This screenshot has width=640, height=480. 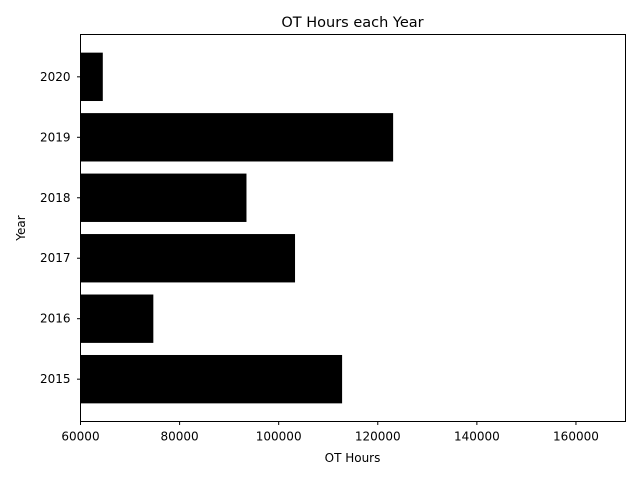 I want to click on x-axis-label: OT Hours, so click(x=353, y=458).